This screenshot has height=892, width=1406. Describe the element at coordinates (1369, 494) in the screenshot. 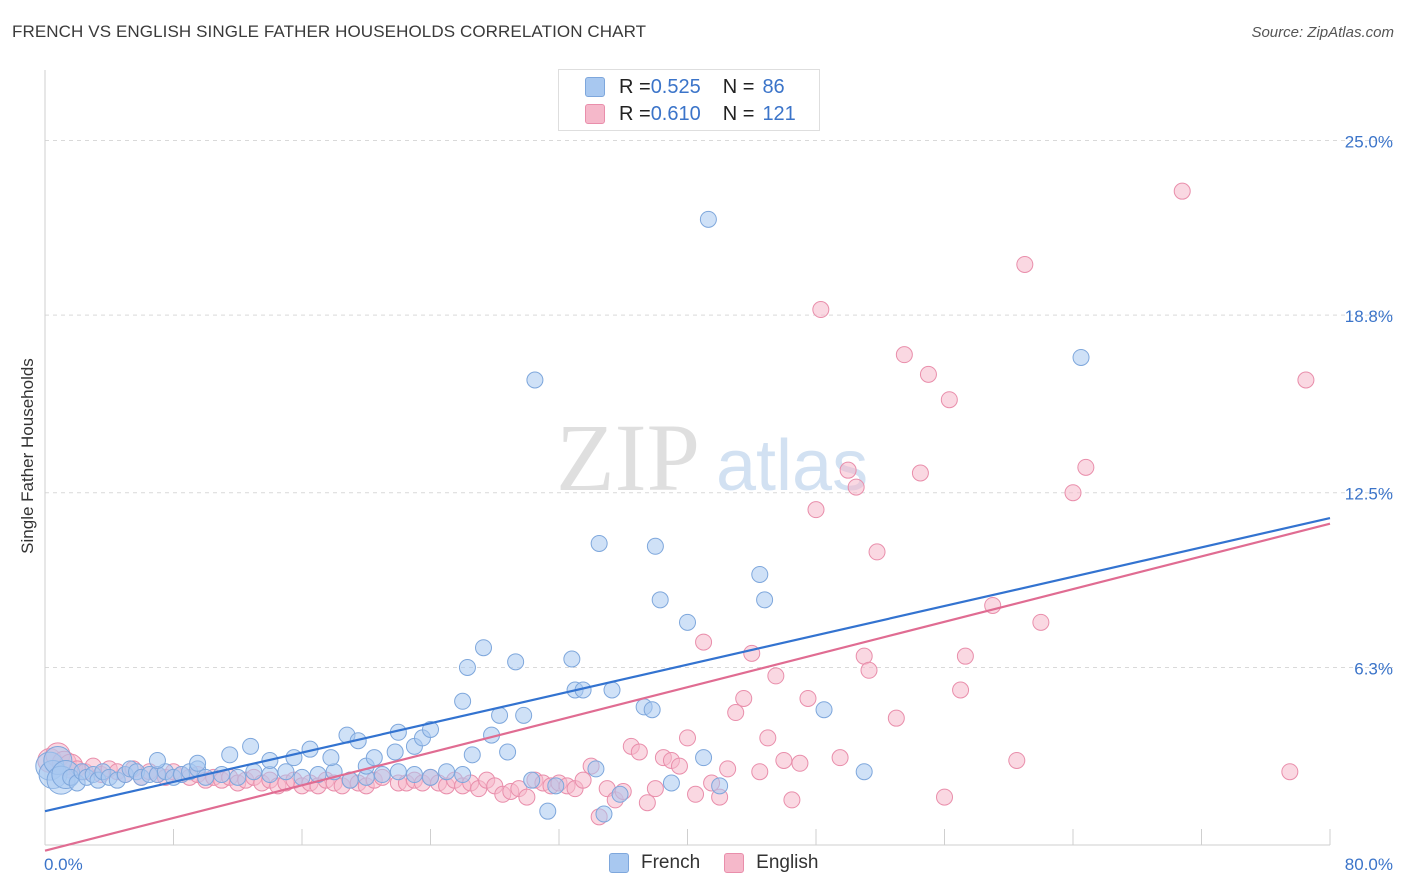

I see `y-tick-label: 12.5%` at that location.